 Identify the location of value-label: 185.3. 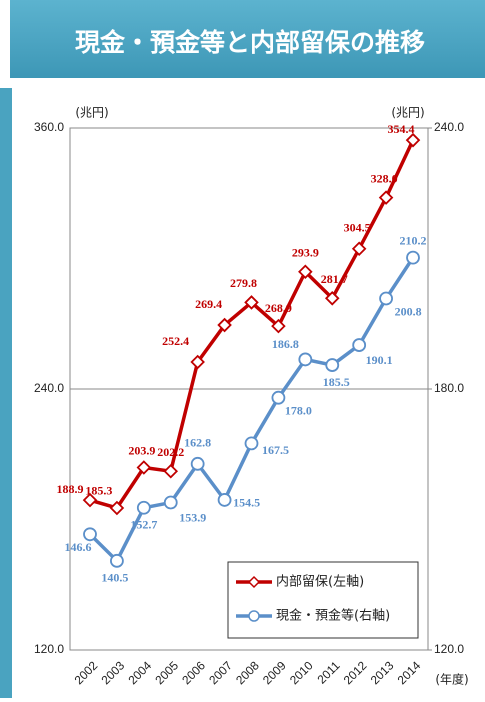
(98, 491).